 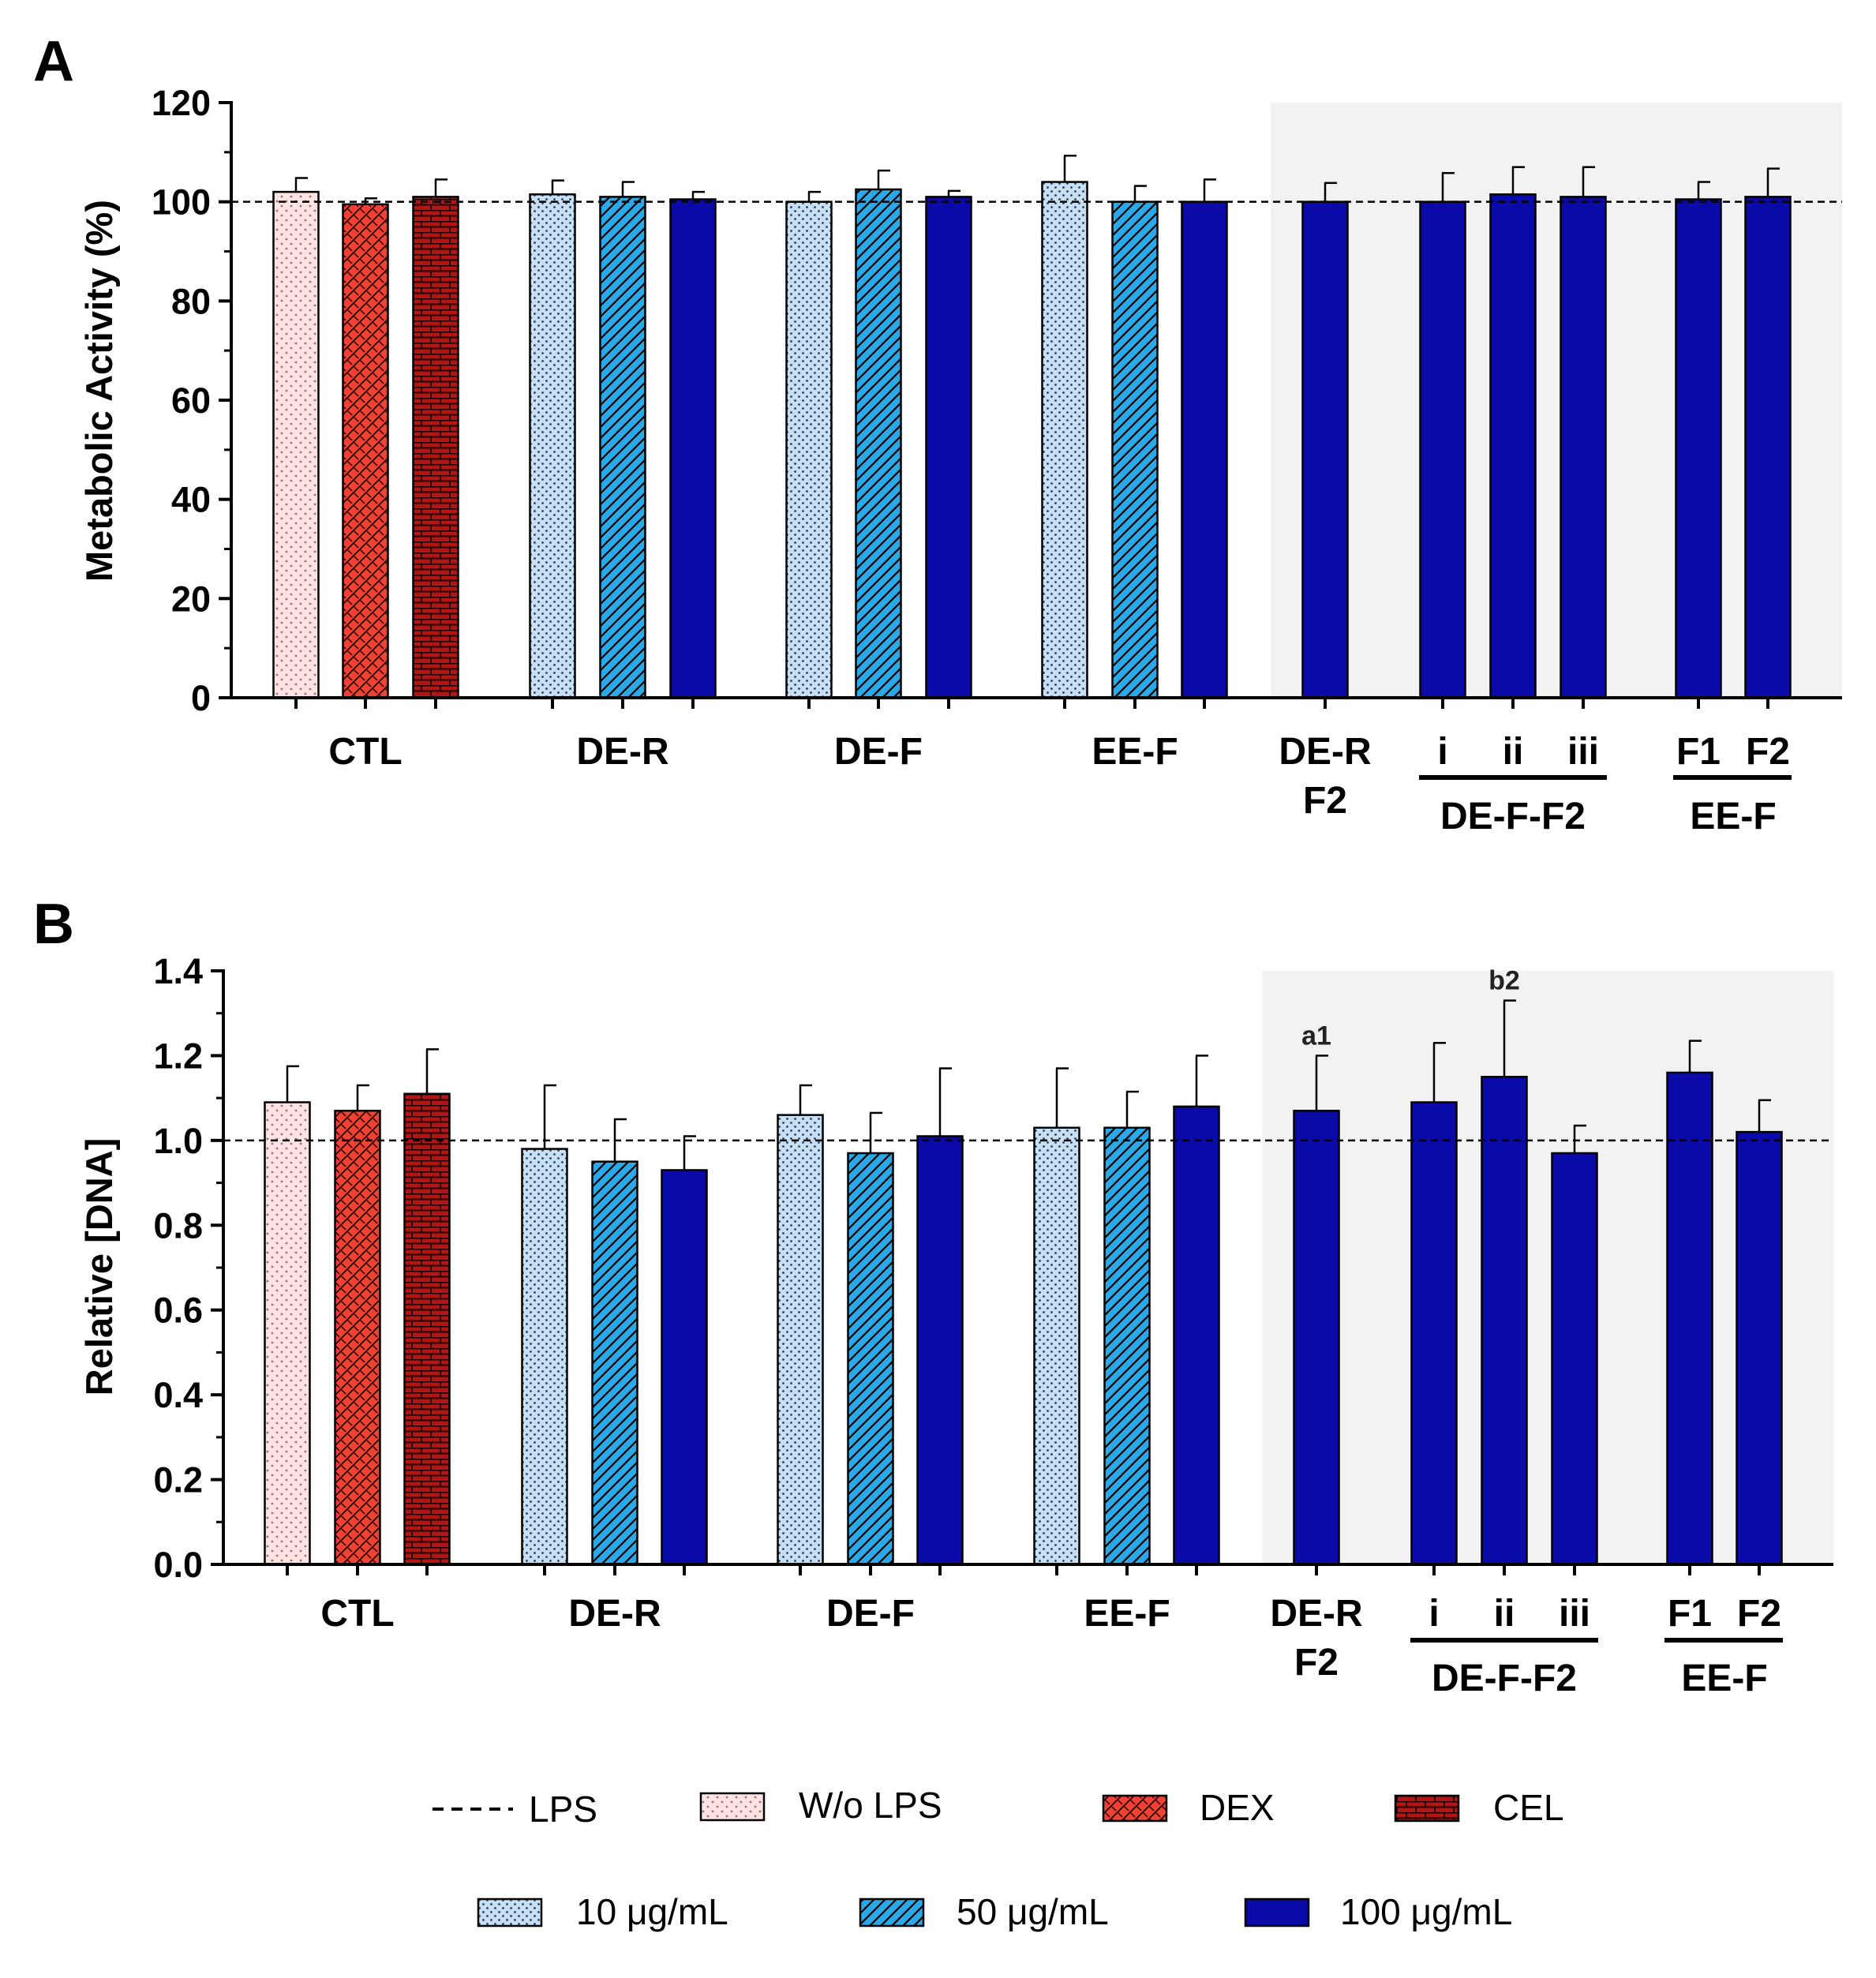 I want to click on legend-item-10: 10 μg/mL, so click(x=602, y=1911).